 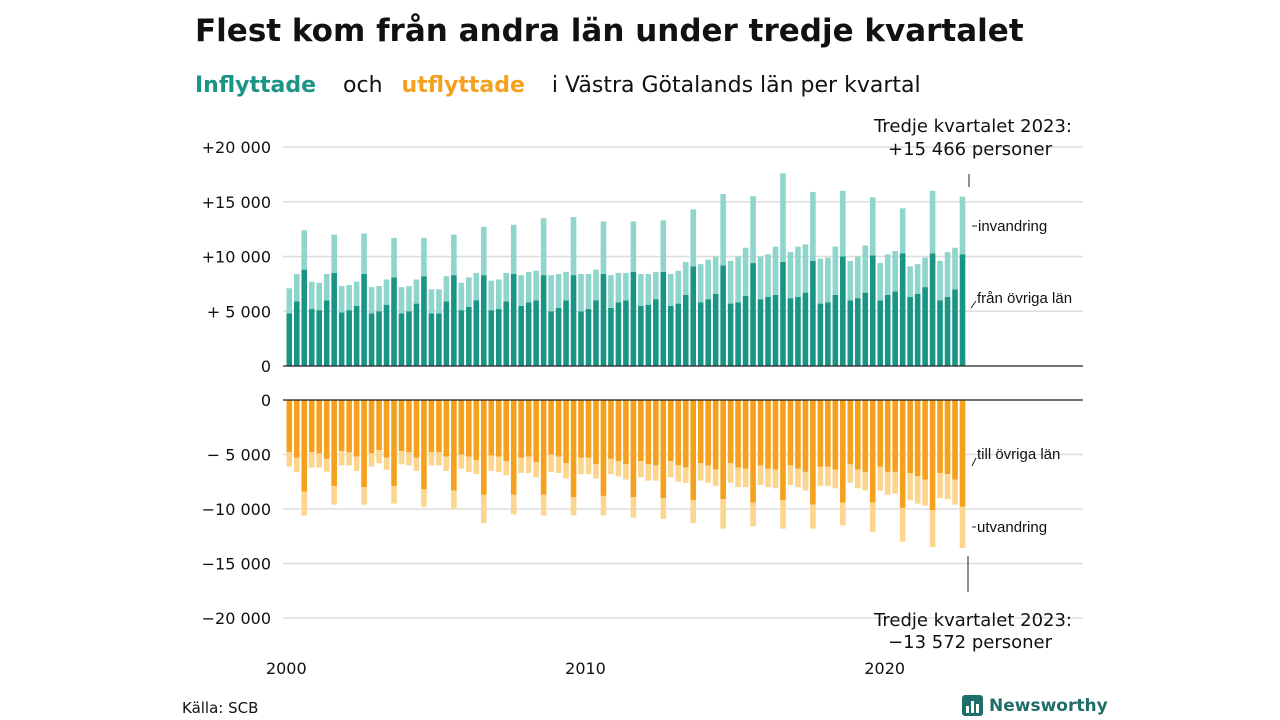 I want to click on invandring-label: invandring, so click(x=1012, y=226).